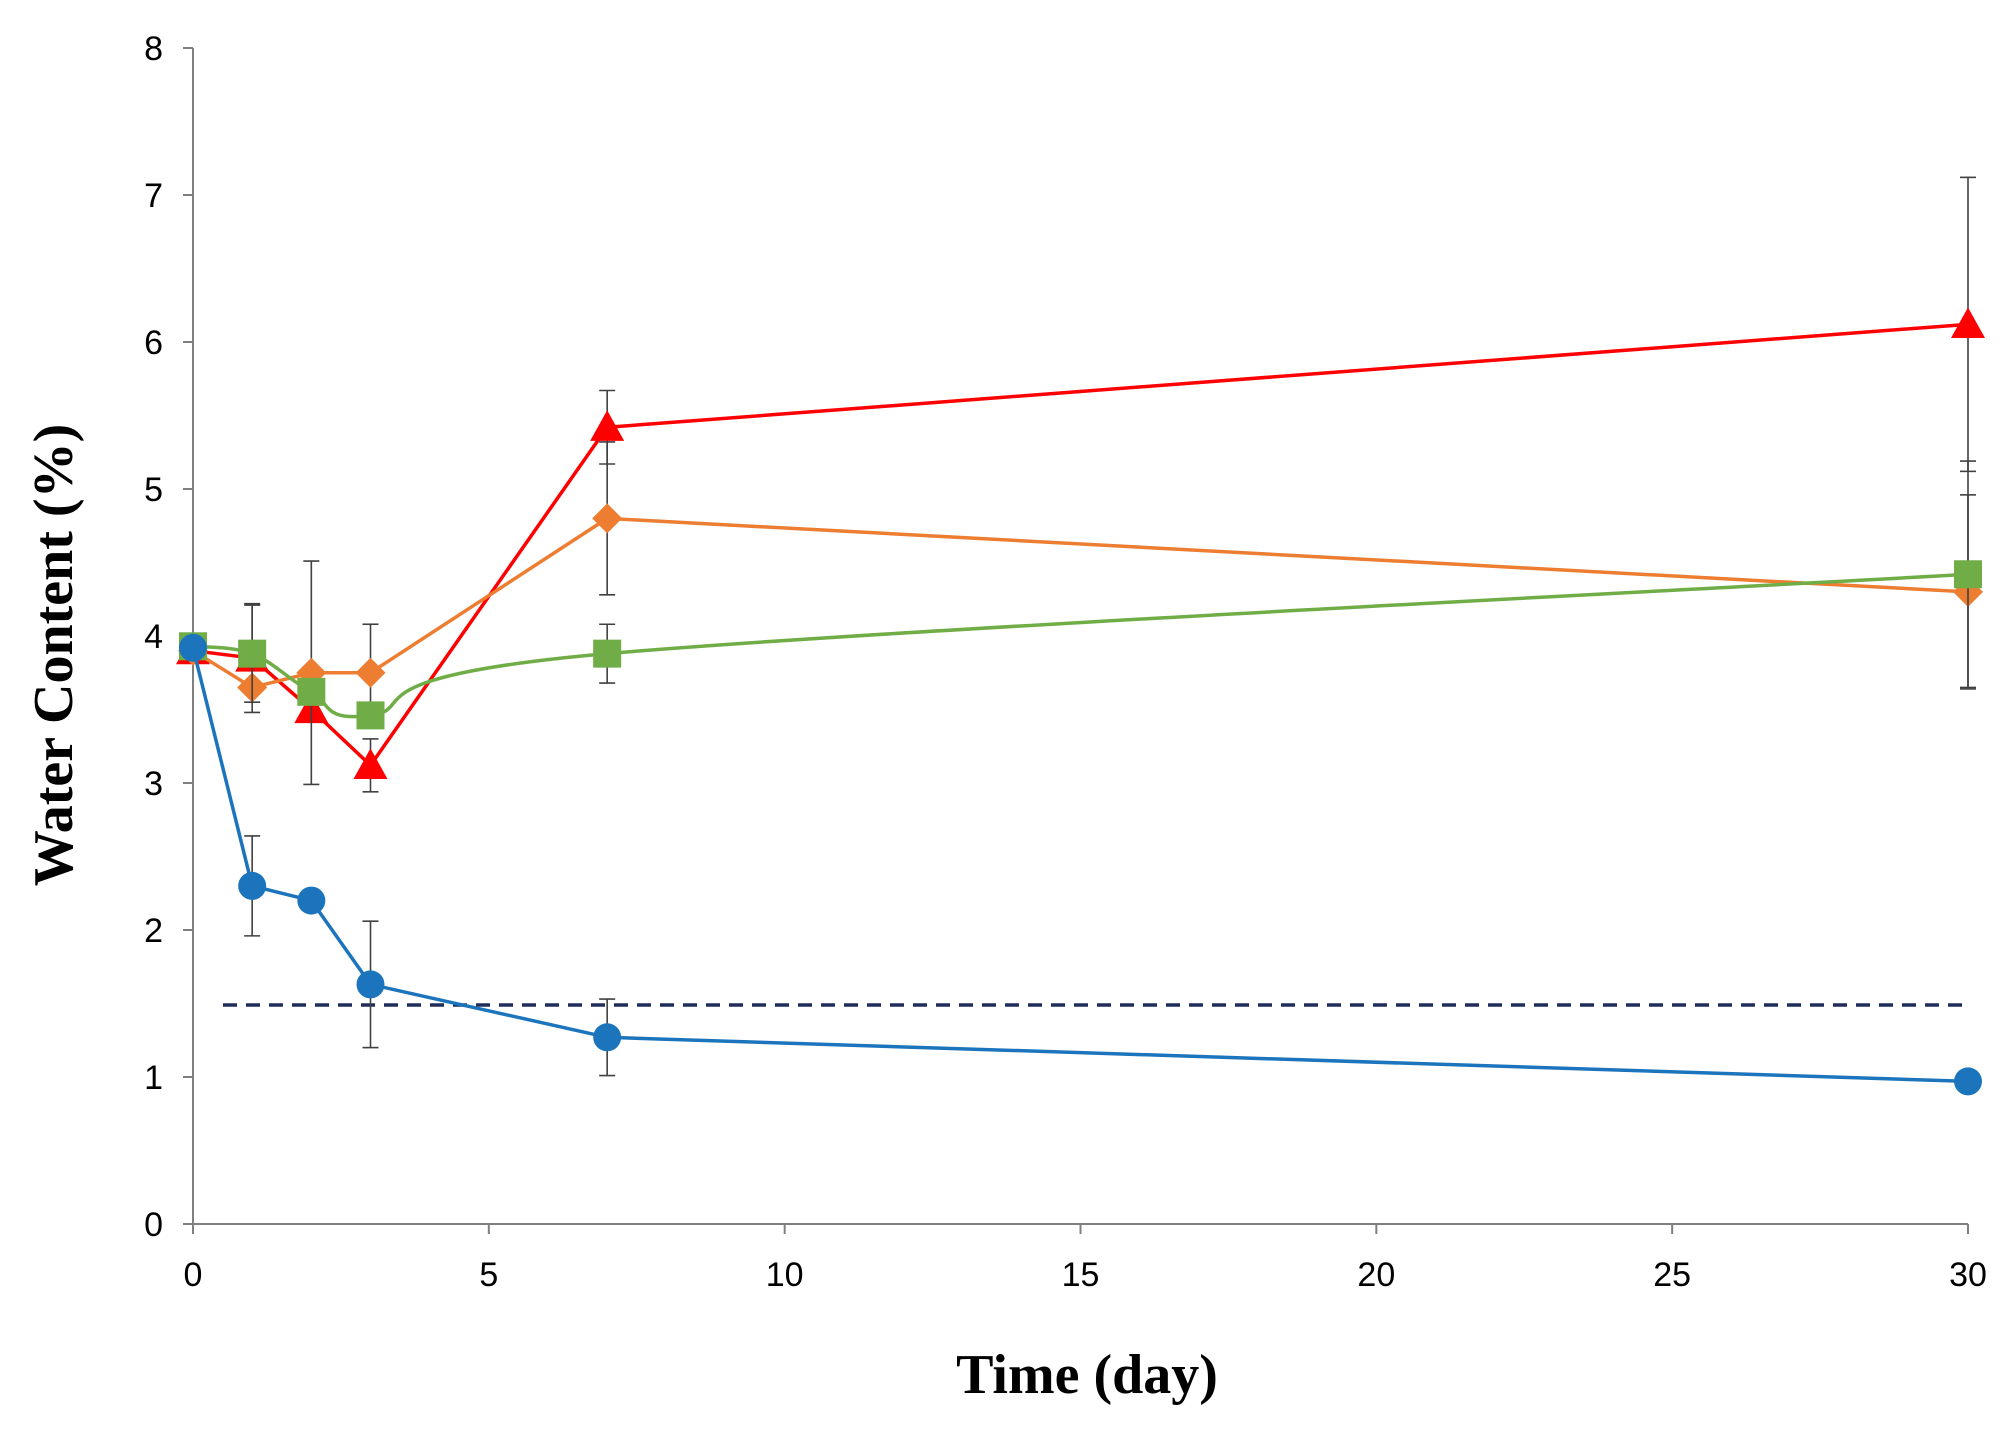 Image resolution: width=2008 pixels, height=1440 pixels. What do you see at coordinates (1376, 1275) in the screenshot?
I see `x-tick-label: 20` at bounding box center [1376, 1275].